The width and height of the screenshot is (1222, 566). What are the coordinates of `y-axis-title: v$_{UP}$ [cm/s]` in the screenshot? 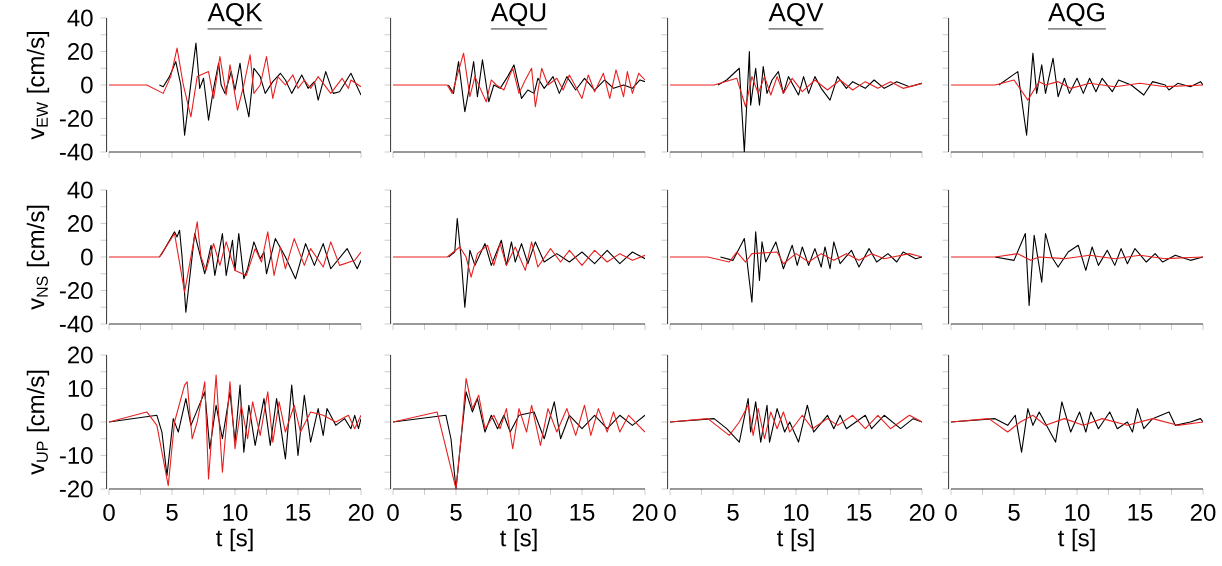 It's located at (38, 422).